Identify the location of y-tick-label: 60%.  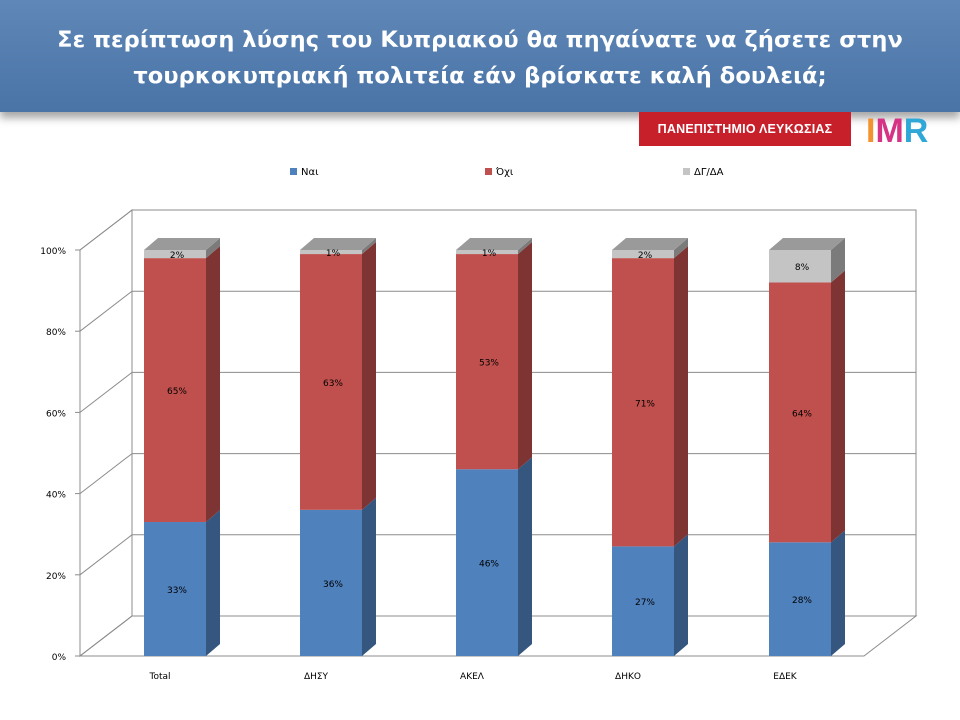
(56, 414).